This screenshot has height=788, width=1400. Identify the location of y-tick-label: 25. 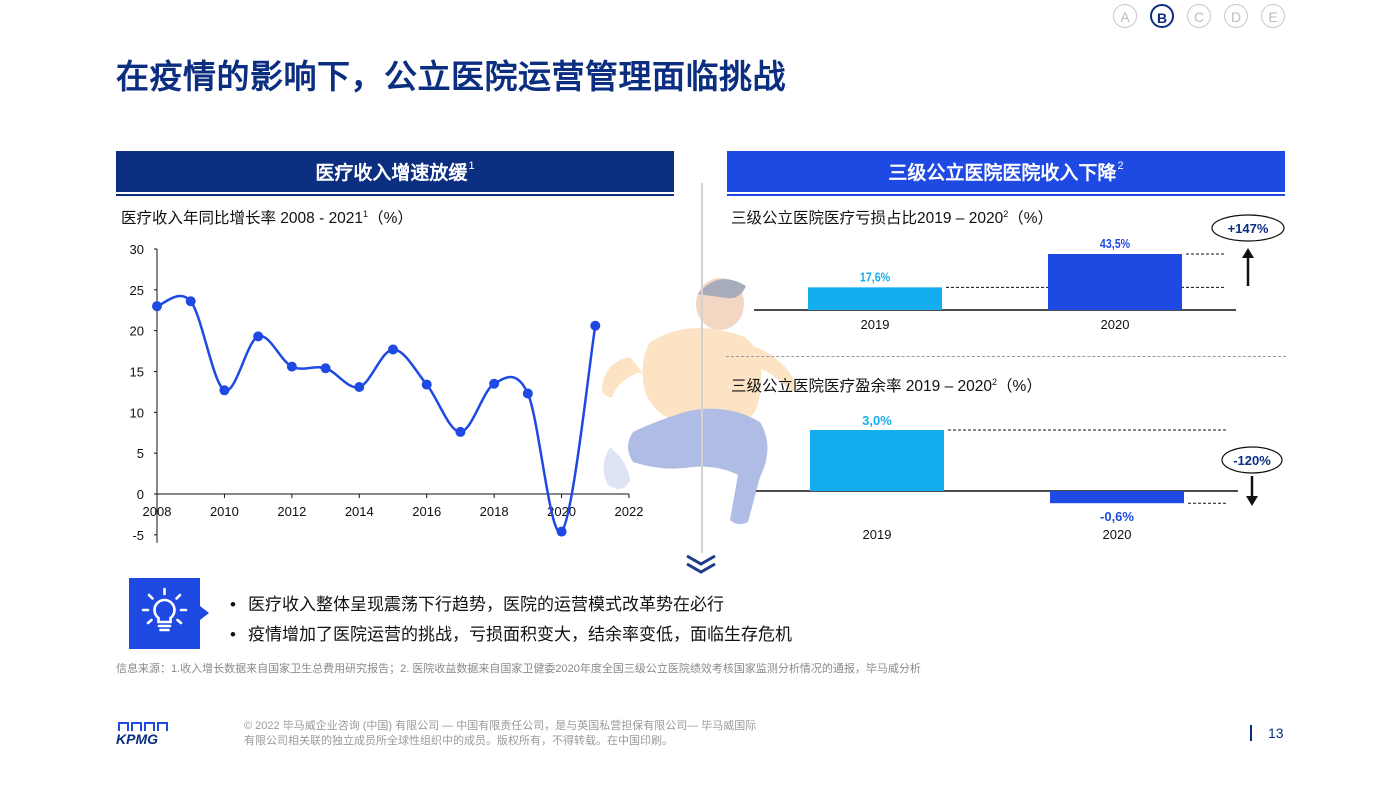
(137, 290).